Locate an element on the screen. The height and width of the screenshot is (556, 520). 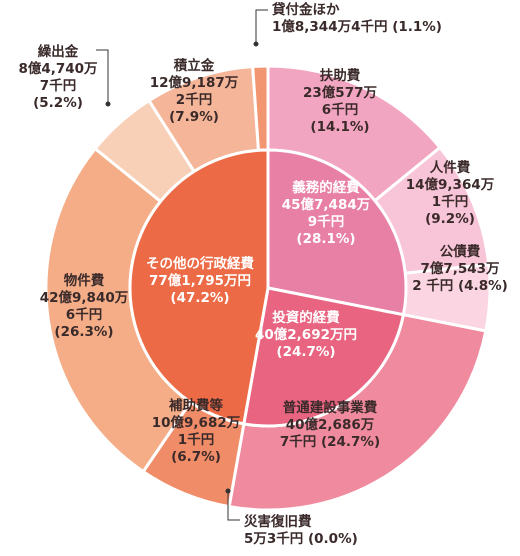
outer-label-6-line-2: 6千円 is located at coordinates (84, 314).